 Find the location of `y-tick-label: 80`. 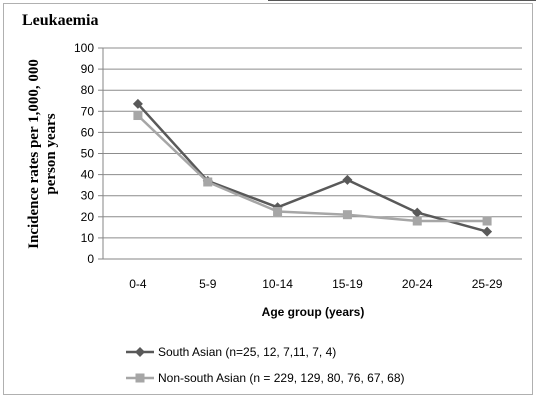

y-tick-label: 80 is located at coordinates (88, 90).